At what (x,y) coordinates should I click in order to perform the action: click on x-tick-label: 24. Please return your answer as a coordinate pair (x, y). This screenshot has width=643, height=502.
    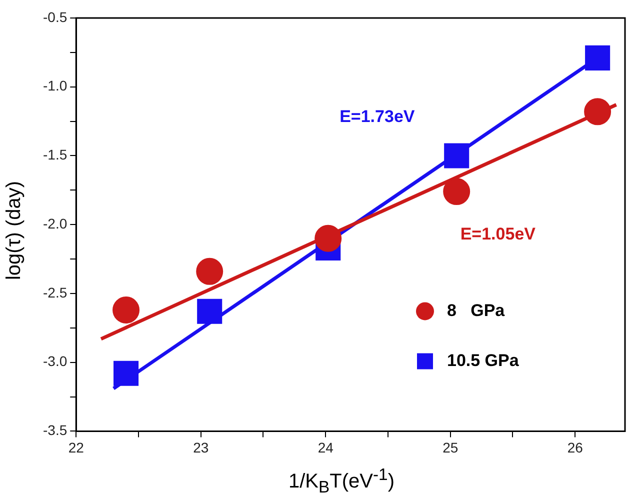
    Looking at the image, I should click on (326, 447).